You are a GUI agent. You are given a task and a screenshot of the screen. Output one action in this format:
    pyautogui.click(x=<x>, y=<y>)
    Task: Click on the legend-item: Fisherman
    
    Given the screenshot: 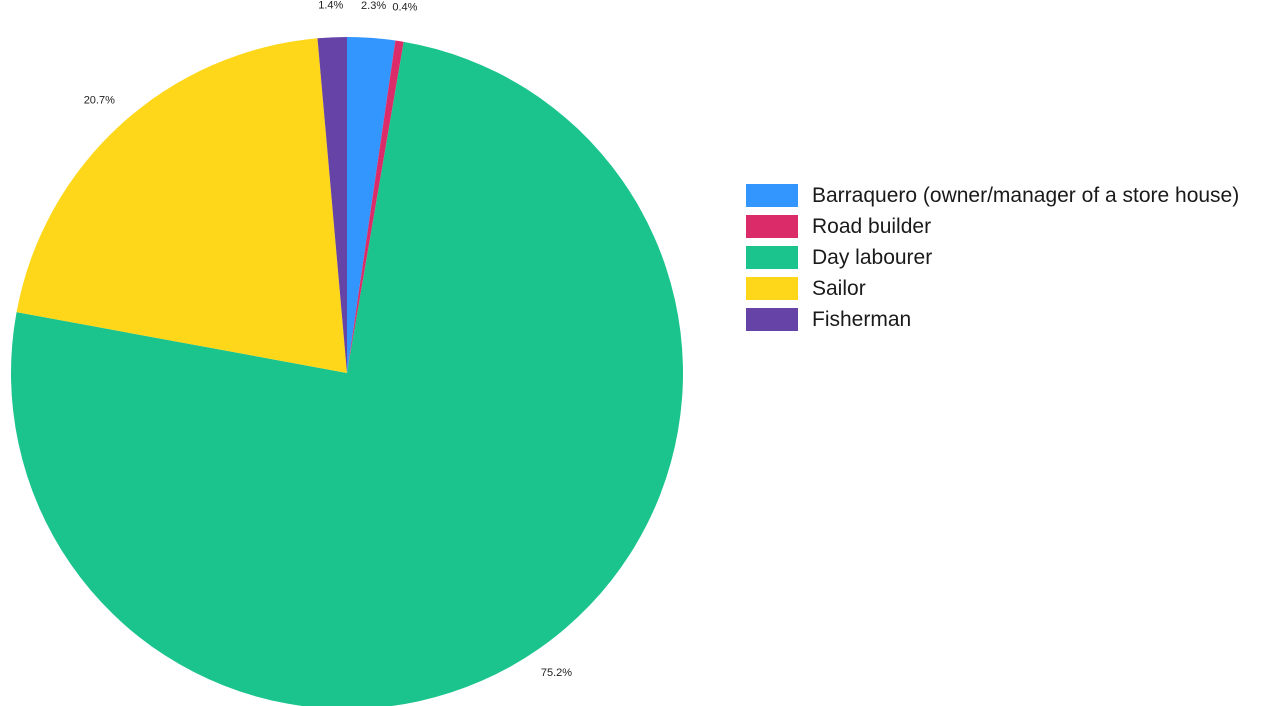 What is the action you would take?
    pyautogui.click(x=992, y=319)
    